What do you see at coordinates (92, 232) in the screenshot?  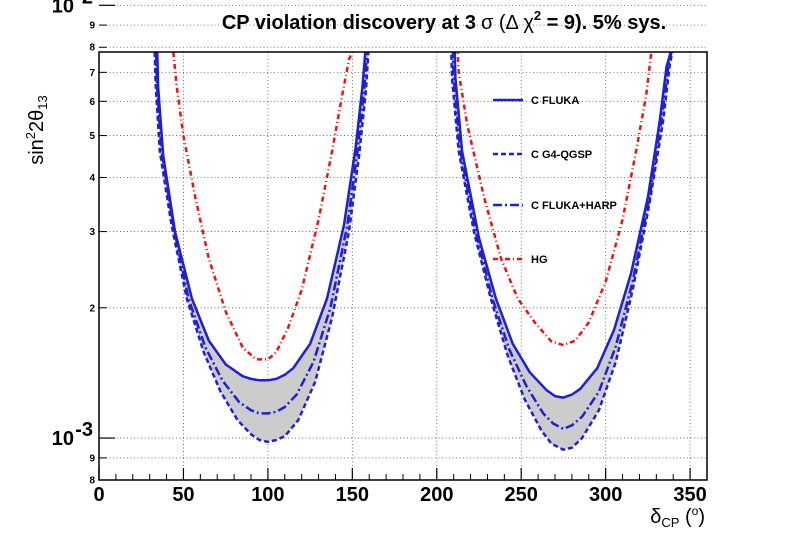 I see `y-minor-tick-label: 3` at bounding box center [92, 232].